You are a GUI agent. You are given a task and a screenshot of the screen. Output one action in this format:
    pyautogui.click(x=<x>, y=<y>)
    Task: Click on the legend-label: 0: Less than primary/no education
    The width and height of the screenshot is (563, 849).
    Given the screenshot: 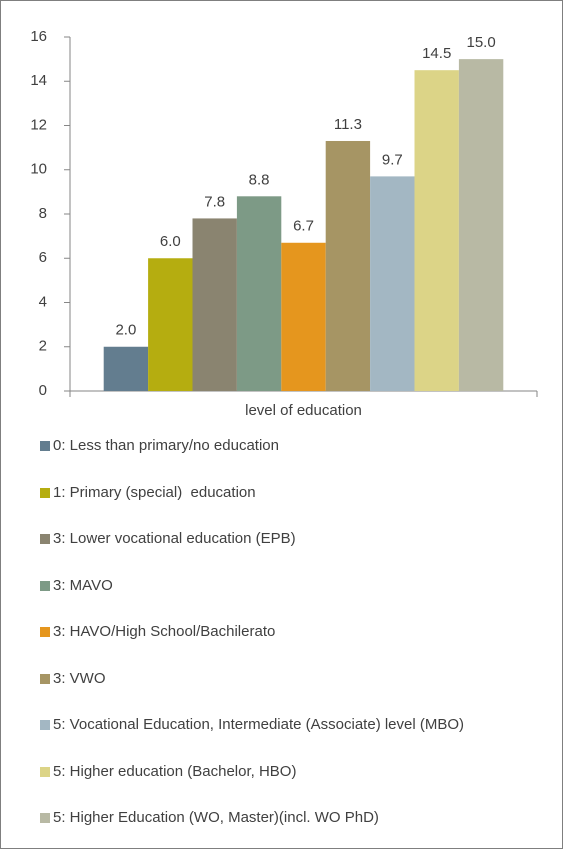 What is the action you would take?
    pyautogui.click(x=166, y=445)
    